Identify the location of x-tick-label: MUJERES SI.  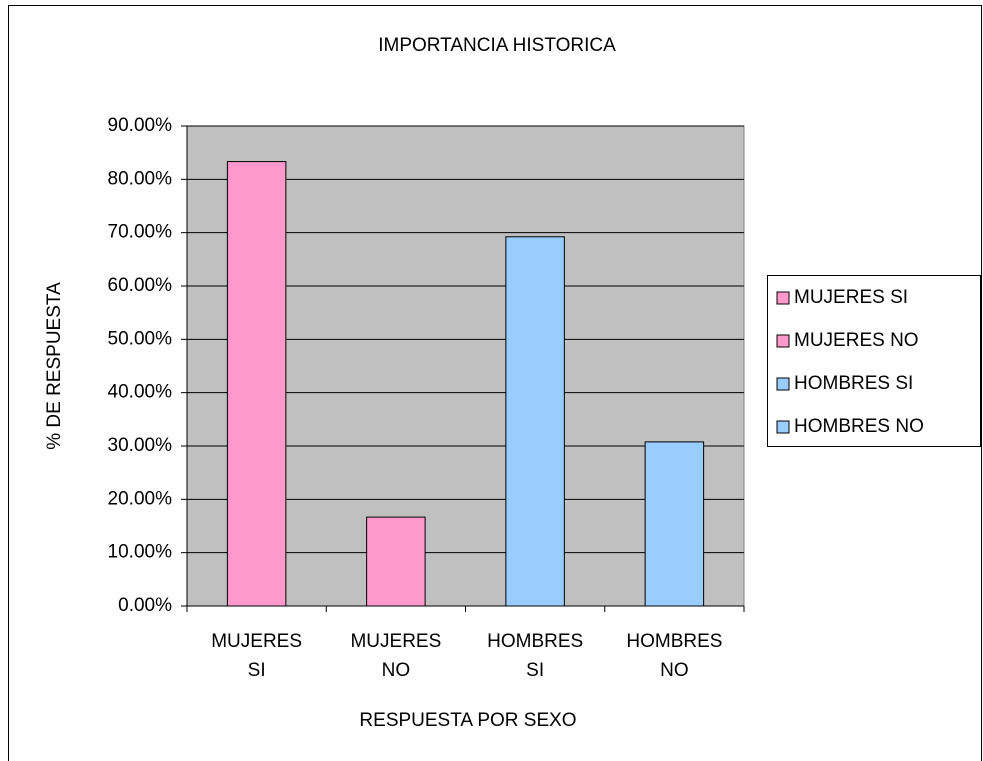
(257, 656).